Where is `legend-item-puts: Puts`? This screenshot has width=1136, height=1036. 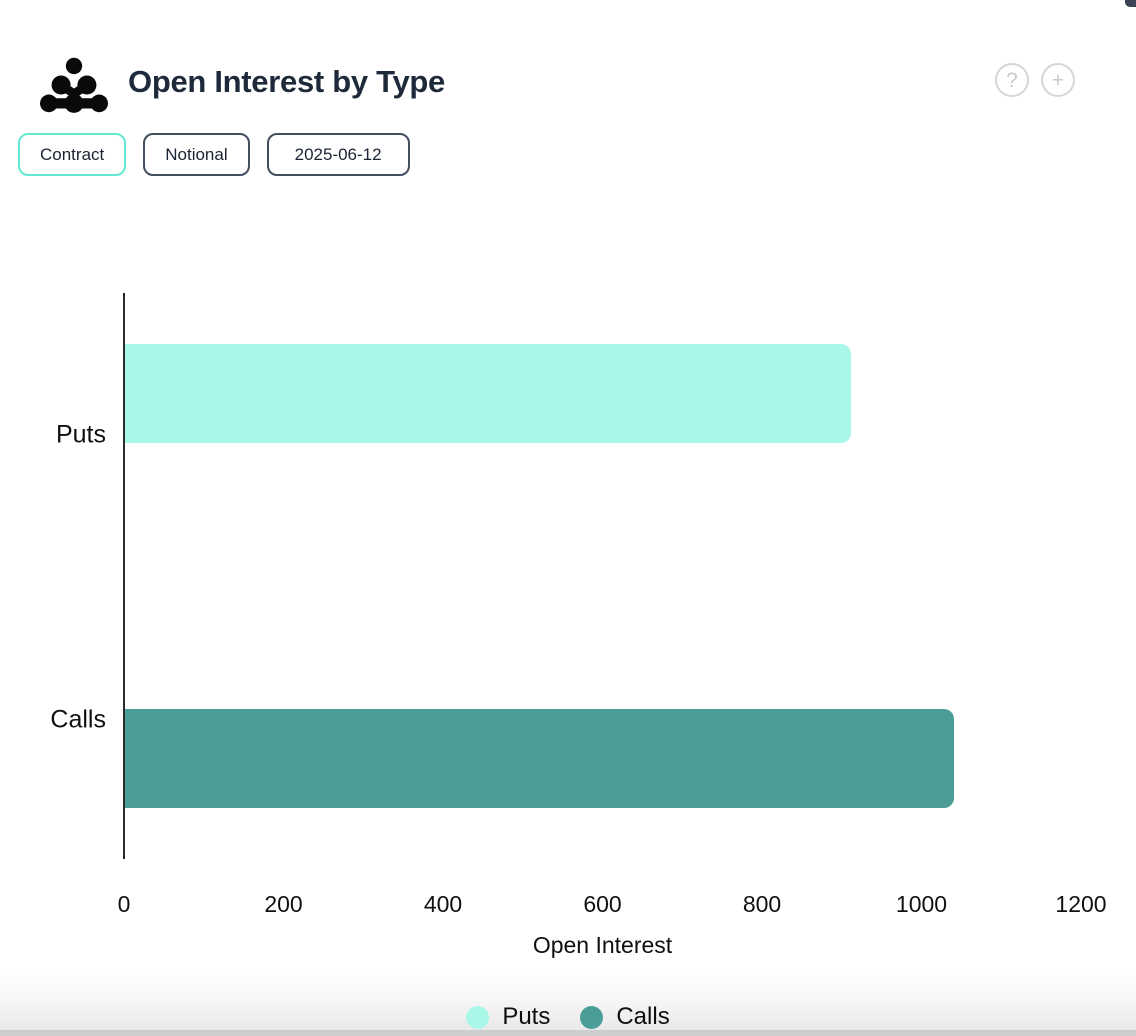 legend-item-puts: Puts is located at coordinates (508, 1017).